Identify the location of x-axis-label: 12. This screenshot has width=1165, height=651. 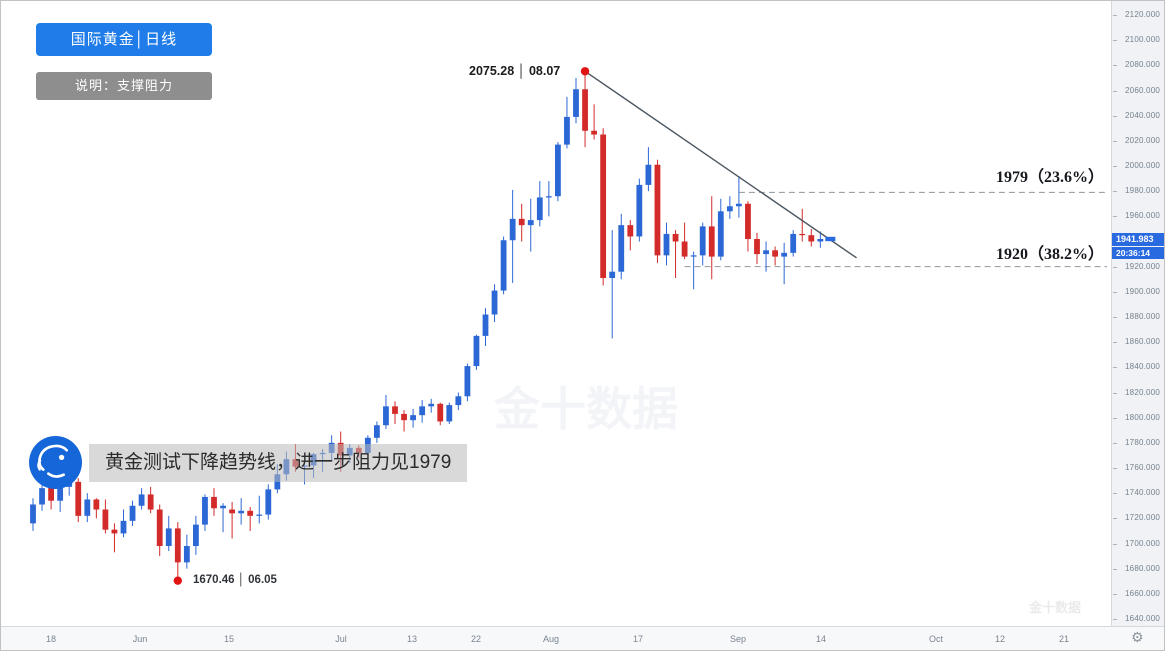
(1000, 639).